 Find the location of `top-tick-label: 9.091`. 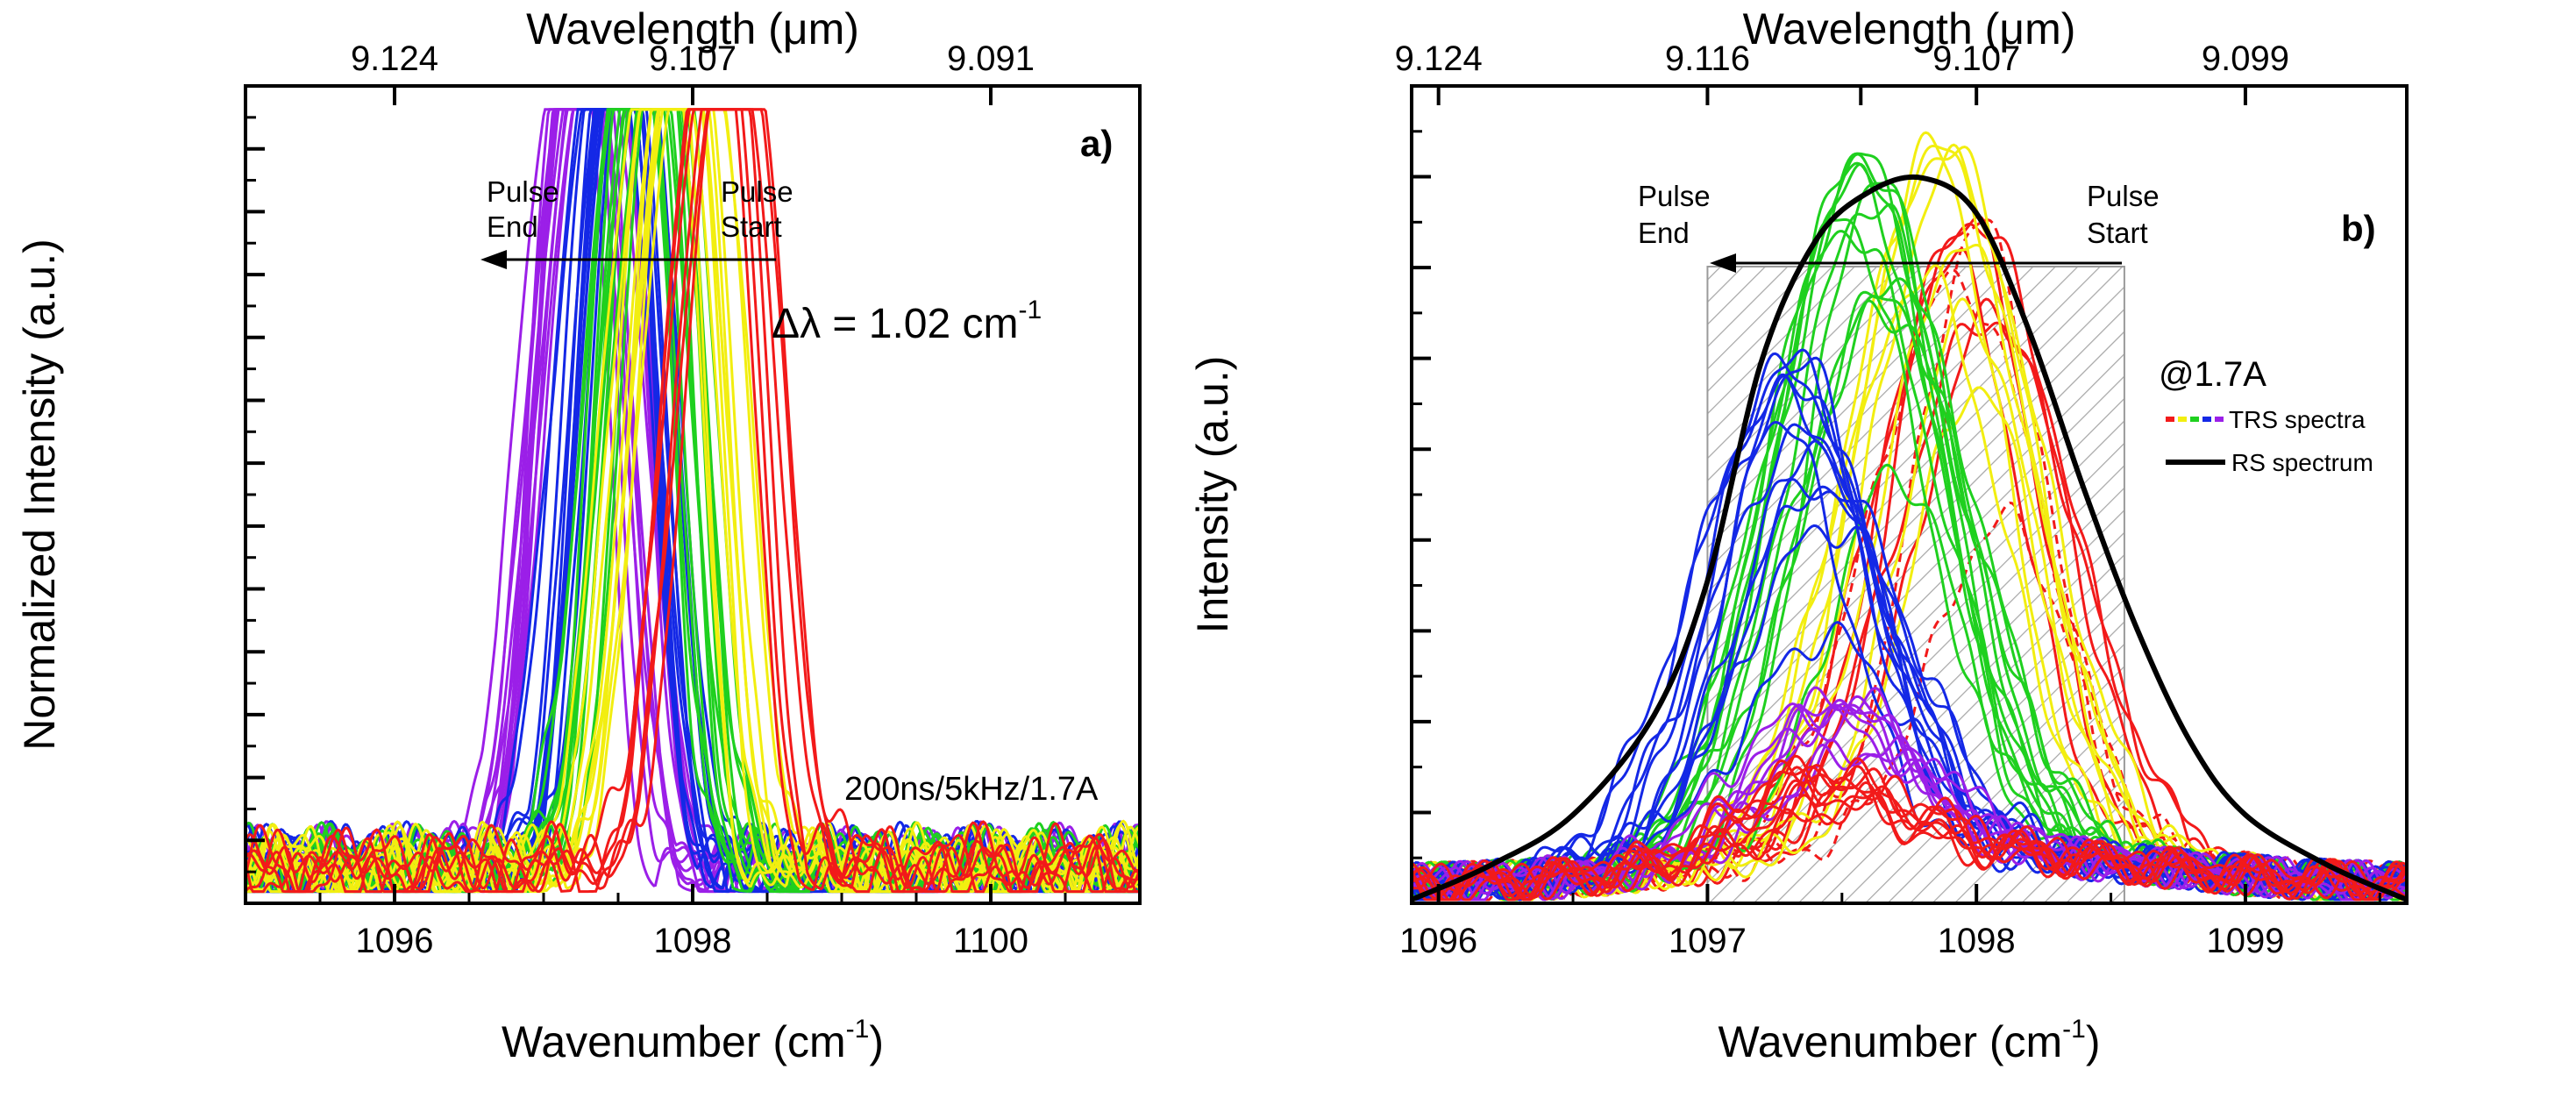

top-tick-label: 9.091 is located at coordinates (991, 58).